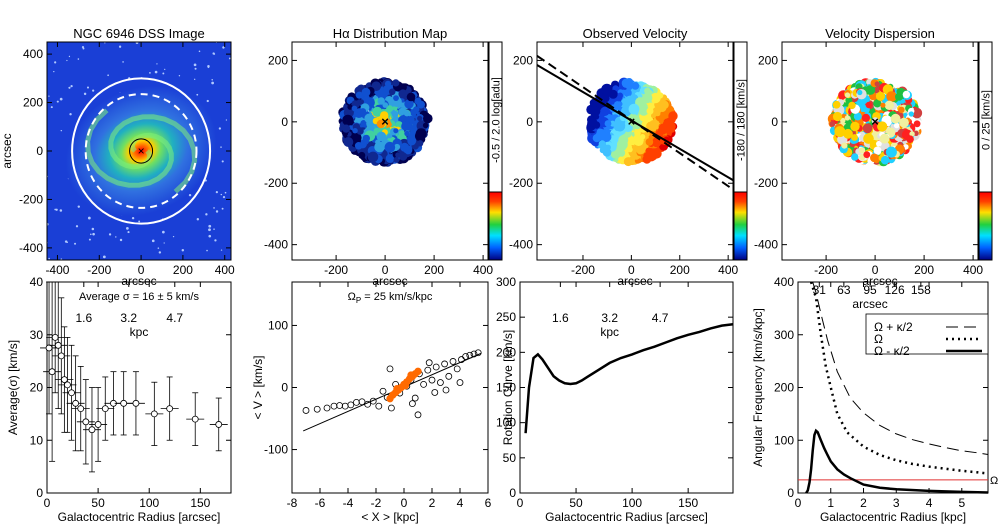  Describe the element at coordinates (57, 270) in the screenshot. I see `x-tick-label: -400` at that location.